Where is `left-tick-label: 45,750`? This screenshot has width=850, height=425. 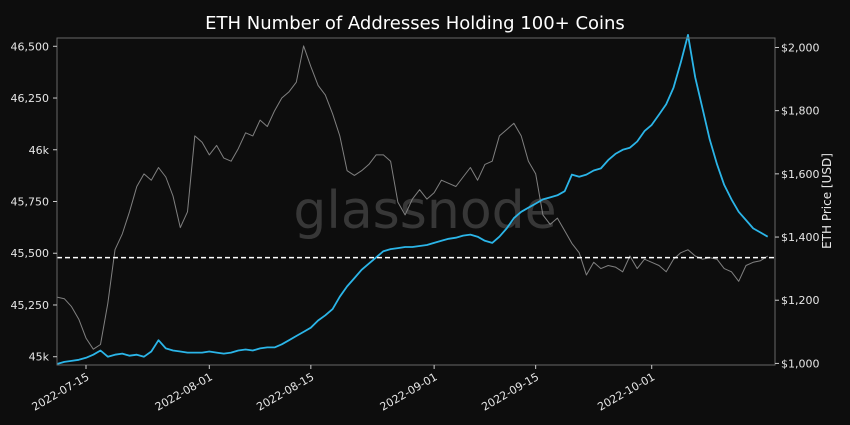 left-tick-label: 45,750 is located at coordinates (30, 202).